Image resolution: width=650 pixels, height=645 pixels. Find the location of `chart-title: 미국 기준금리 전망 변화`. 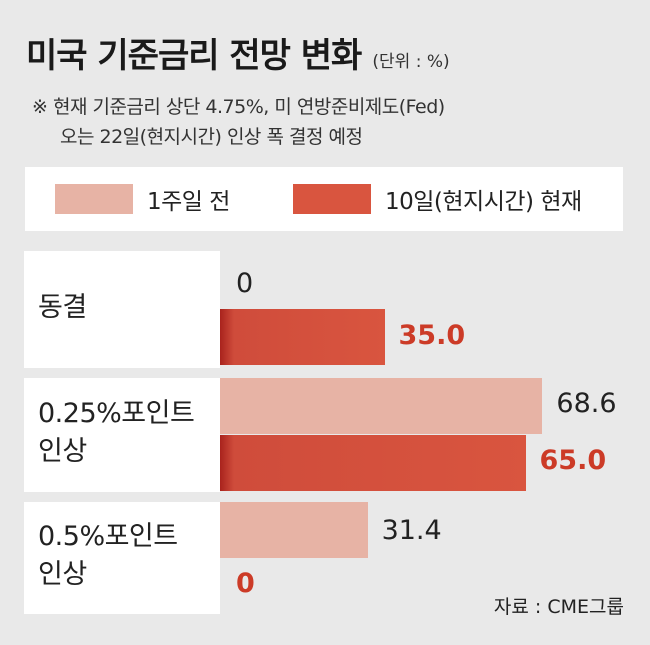

chart-title: 미국 기준금리 전망 변화 is located at coordinates (194, 56).